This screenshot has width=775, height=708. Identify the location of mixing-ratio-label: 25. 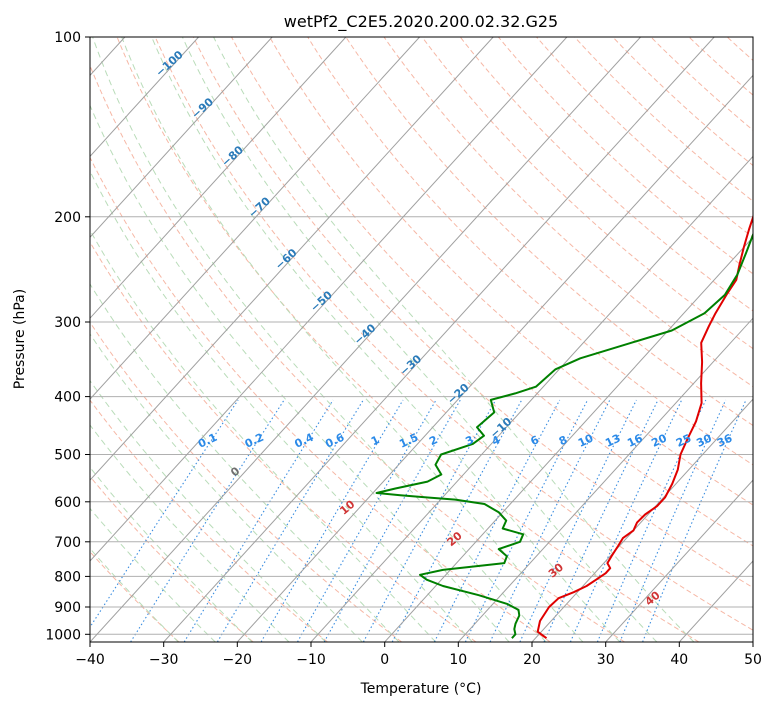
(683, 441).